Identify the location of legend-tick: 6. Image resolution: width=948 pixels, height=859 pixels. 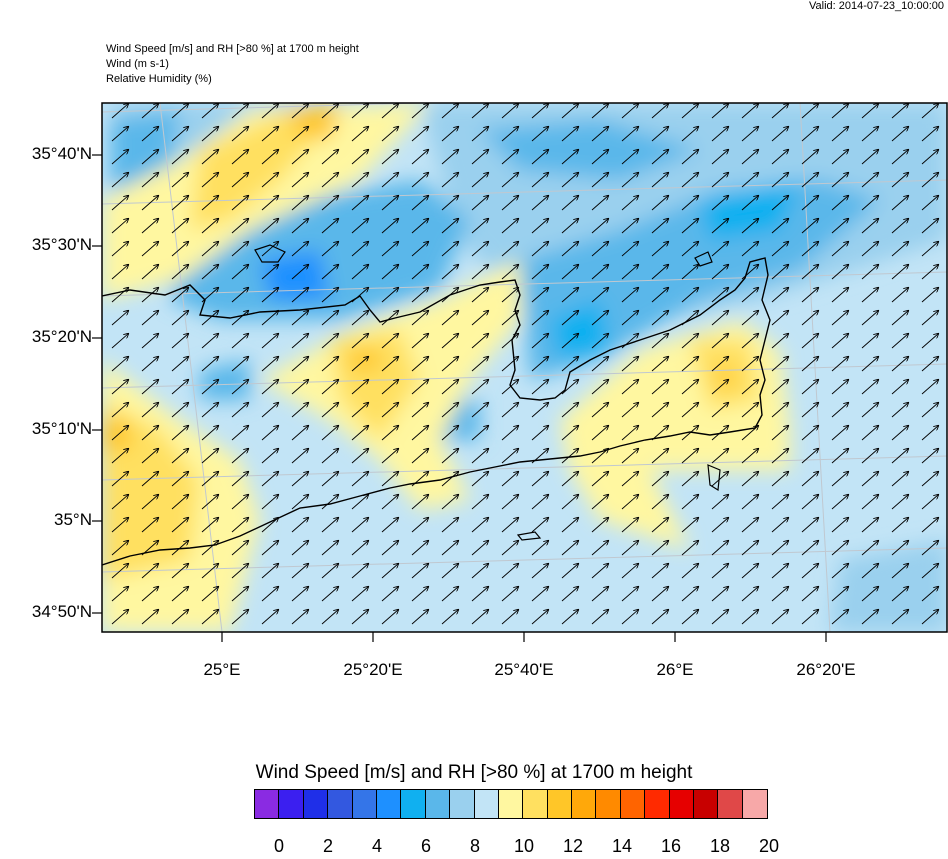
(426, 846).